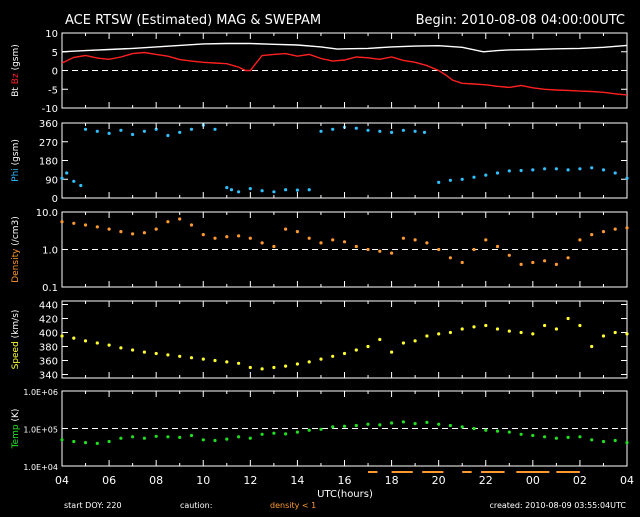 This screenshot has width=640, height=517. What do you see at coordinates (203, 480) in the screenshot?
I see `x-tick-label: 10` at bounding box center [203, 480].